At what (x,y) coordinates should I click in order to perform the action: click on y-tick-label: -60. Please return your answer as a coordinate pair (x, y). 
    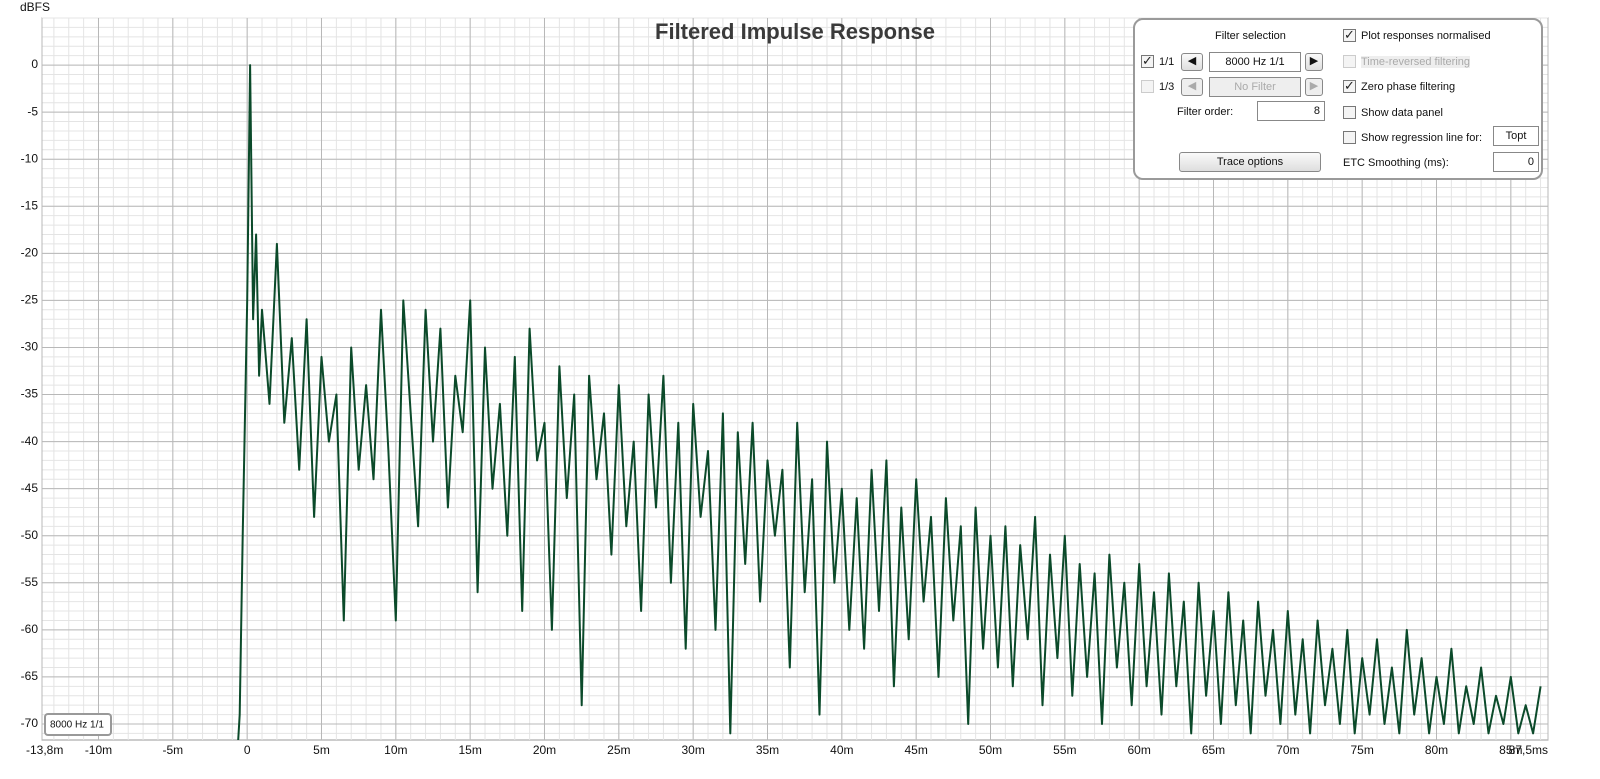
    Looking at the image, I should click on (30, 629).